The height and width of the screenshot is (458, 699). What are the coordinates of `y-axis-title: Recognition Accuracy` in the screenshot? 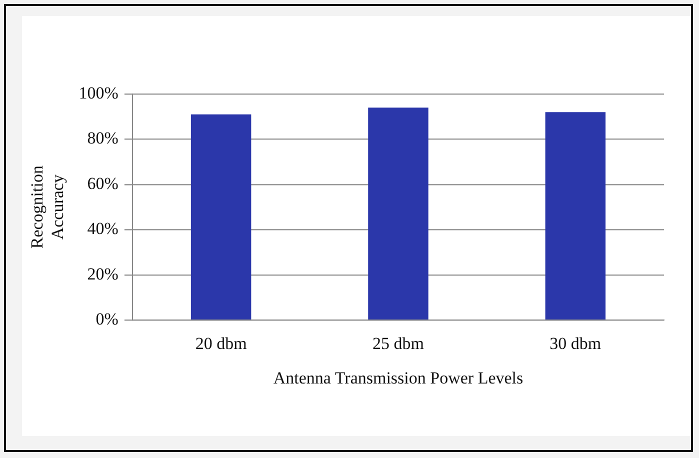 It's located at (48, 207).